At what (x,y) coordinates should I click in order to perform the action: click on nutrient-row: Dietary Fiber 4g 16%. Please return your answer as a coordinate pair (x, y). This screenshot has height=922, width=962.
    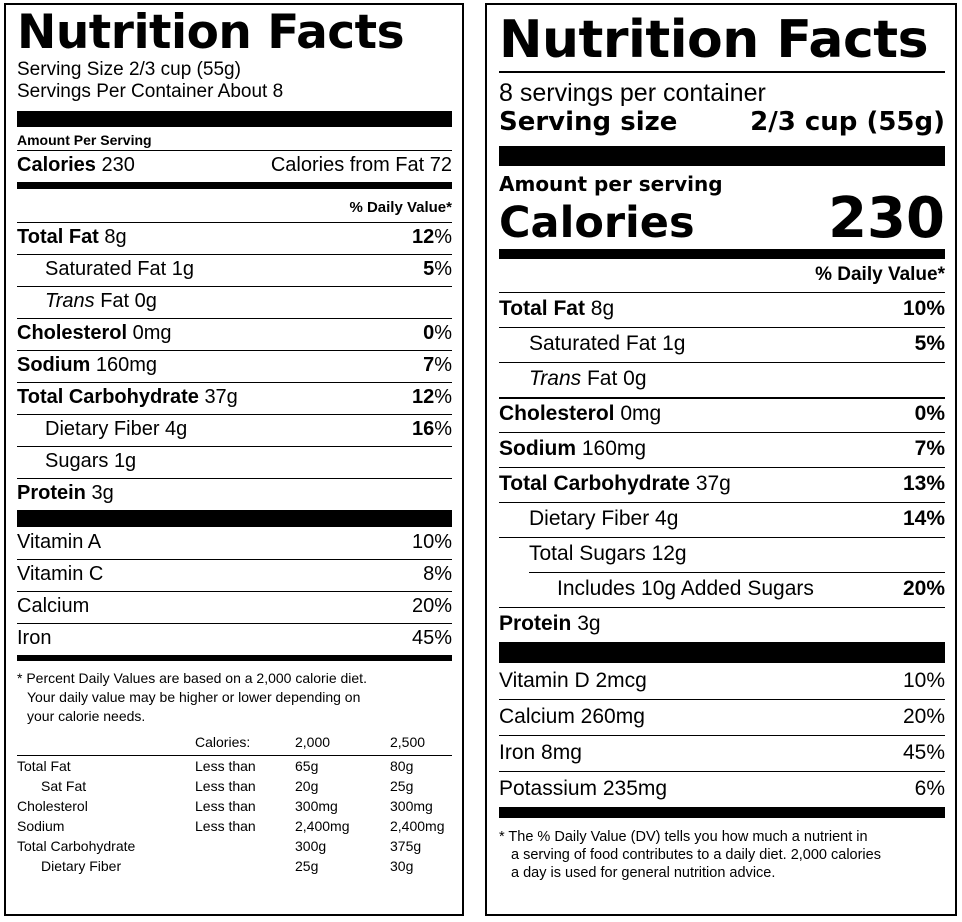
    Looking at the image, I should click on (234, 430).